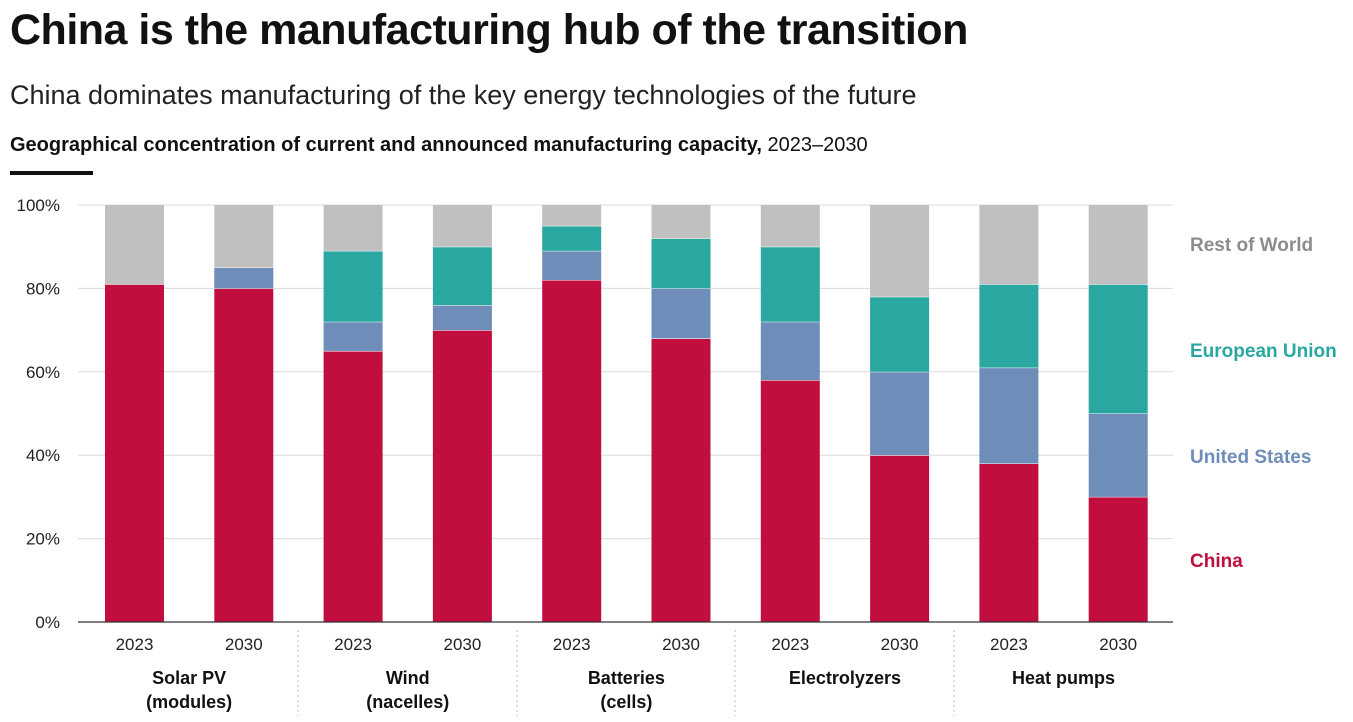  What do you see at coordinates (47, 622) in the screenshot?
I see `y-tick-label: 0%` at bounding box center [47, 622].